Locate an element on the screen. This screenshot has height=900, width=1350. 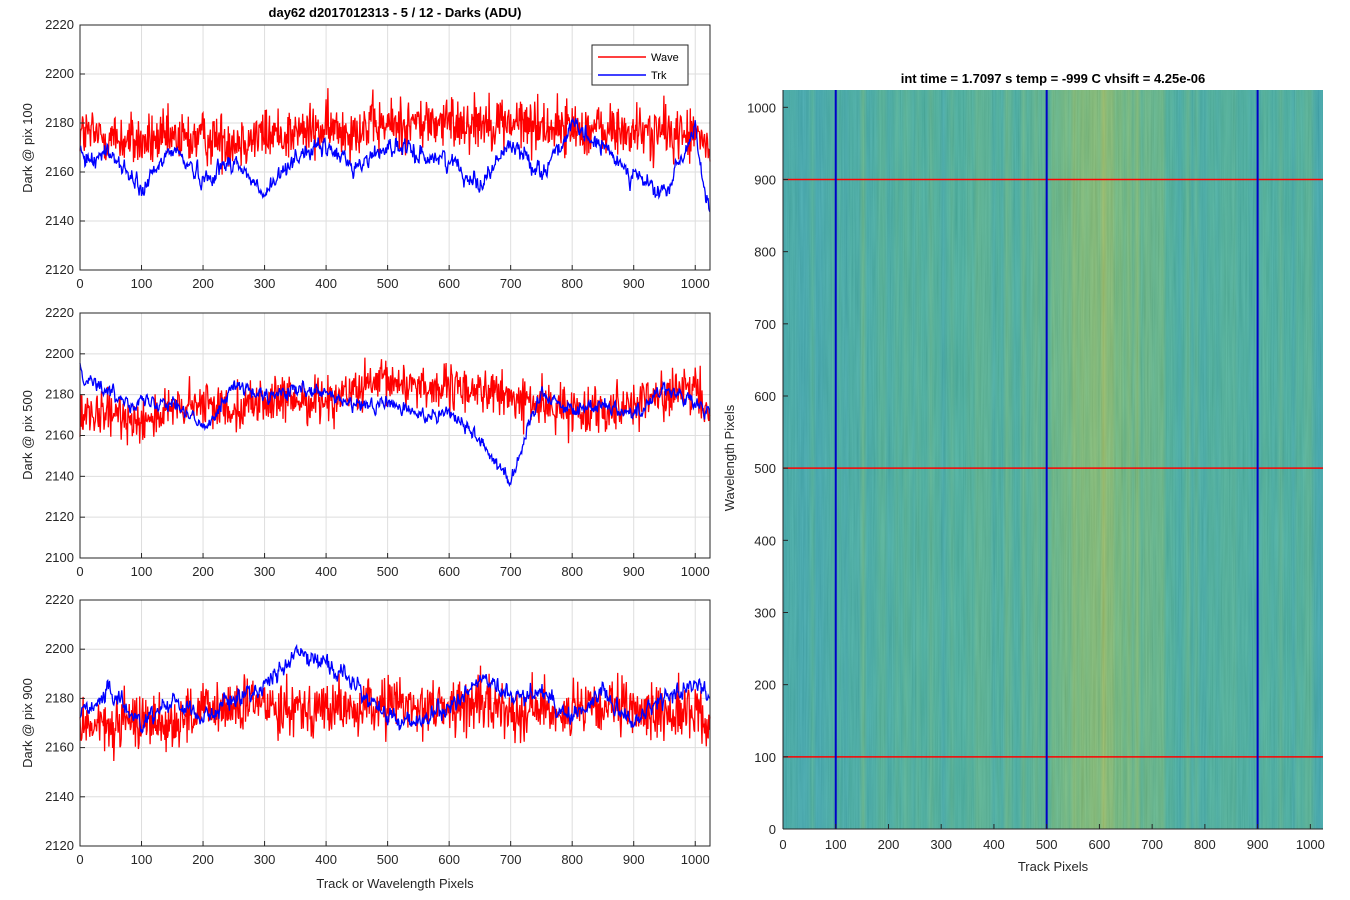
svg-text: Dark @ pix 100 is located at coordinates (27, 148).